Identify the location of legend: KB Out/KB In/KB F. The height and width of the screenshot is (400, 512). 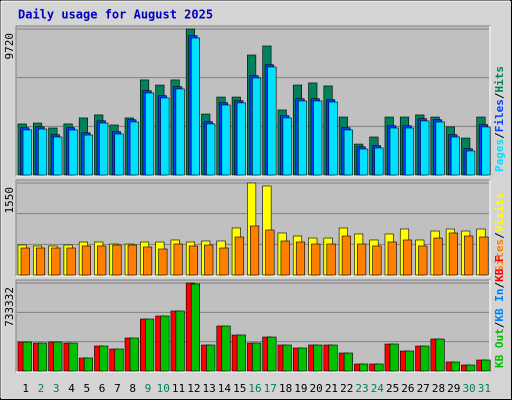
(499, 311).